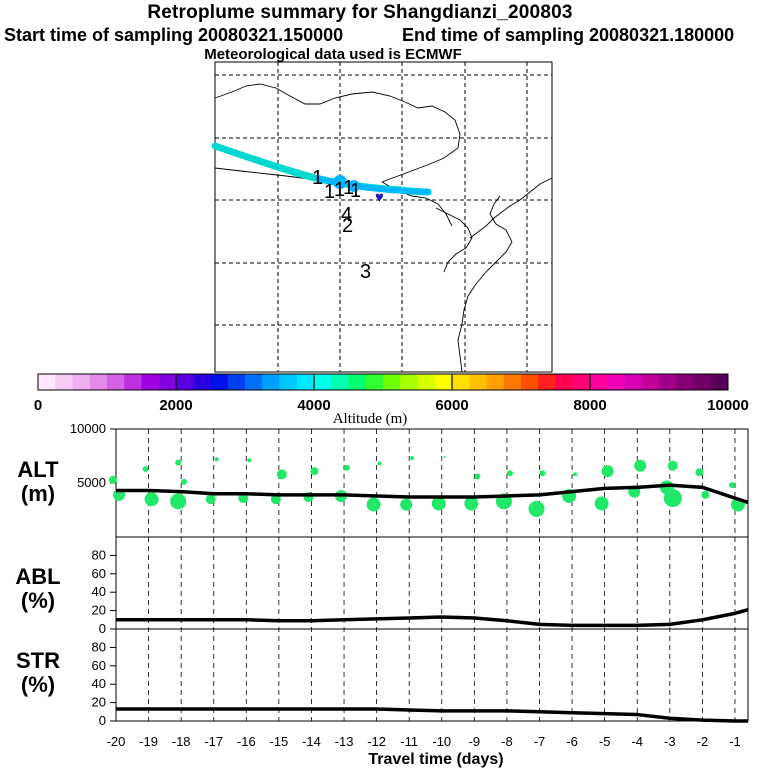 The image size is (768, 768). Describe the element at coordinates (568, 35) in the screenshot. I see `end-time-label: End time of sampling 20080321.180000` at that location.